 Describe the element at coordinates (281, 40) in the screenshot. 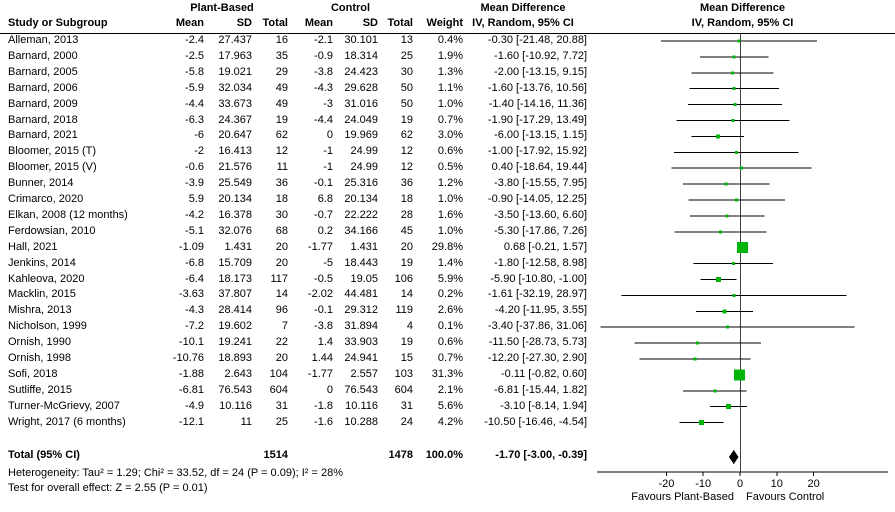

I see `cell-pb-total: 16` at that location.